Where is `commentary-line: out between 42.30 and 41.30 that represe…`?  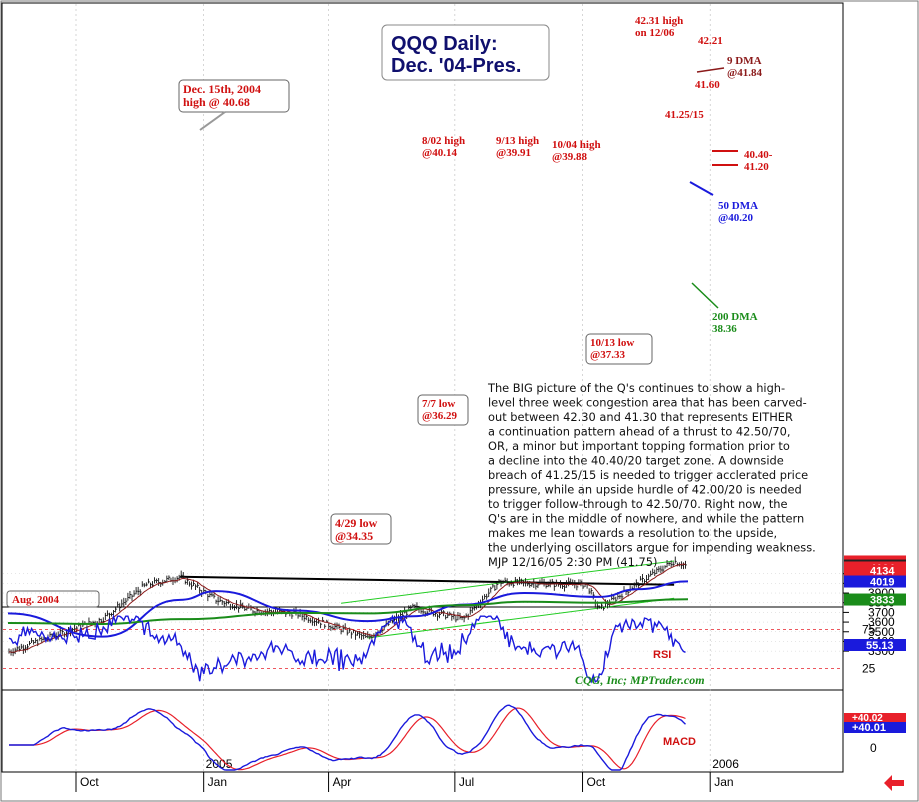
commentary-line: out between 42.30 and 41.30 that represe… is located at coordinates (640, 417).